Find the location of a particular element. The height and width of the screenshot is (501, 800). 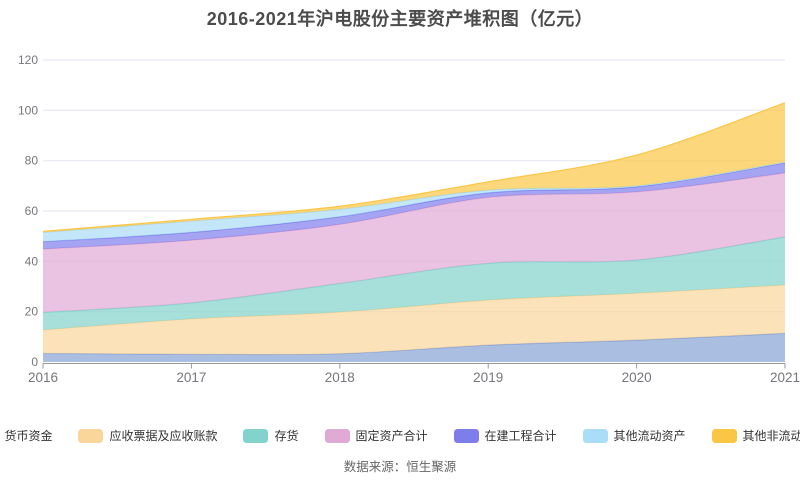

x-tick-label: 2021 is located at coordinates (785, 377).